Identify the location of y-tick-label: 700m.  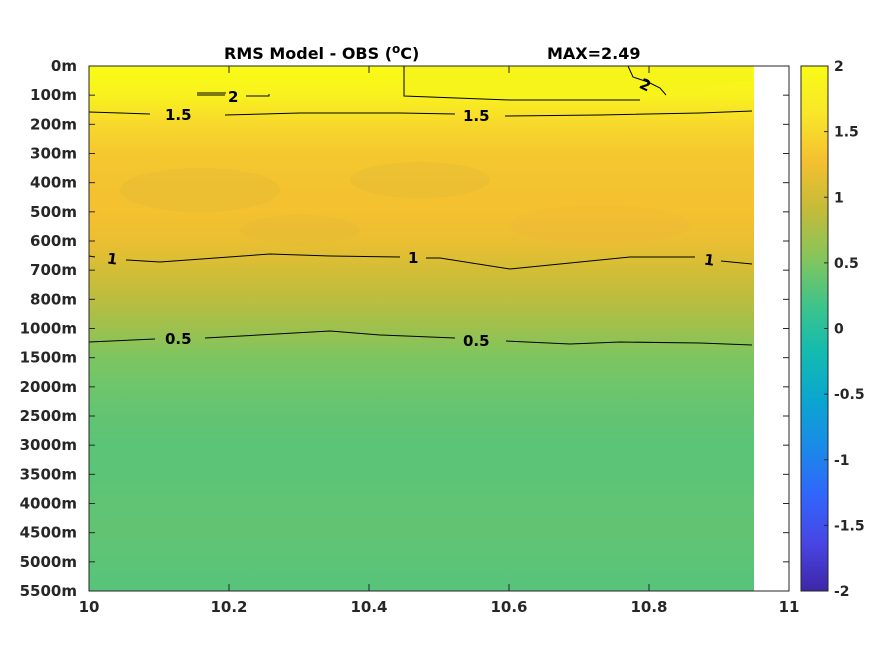
(53, 270).